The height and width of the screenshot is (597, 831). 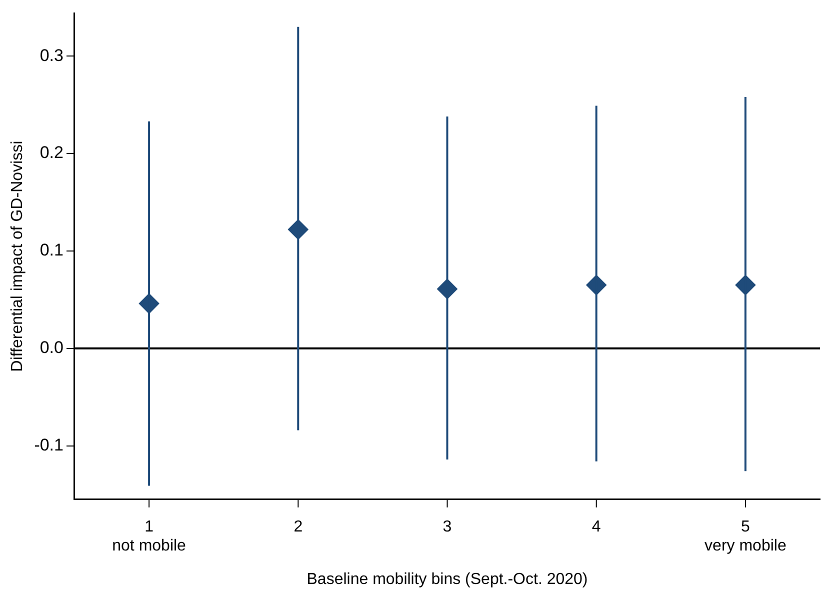 What do you see at coordinates (52, 348) in the screenshot?
I see `y-tick-label: 0.0` at bounding box center [52, 348].